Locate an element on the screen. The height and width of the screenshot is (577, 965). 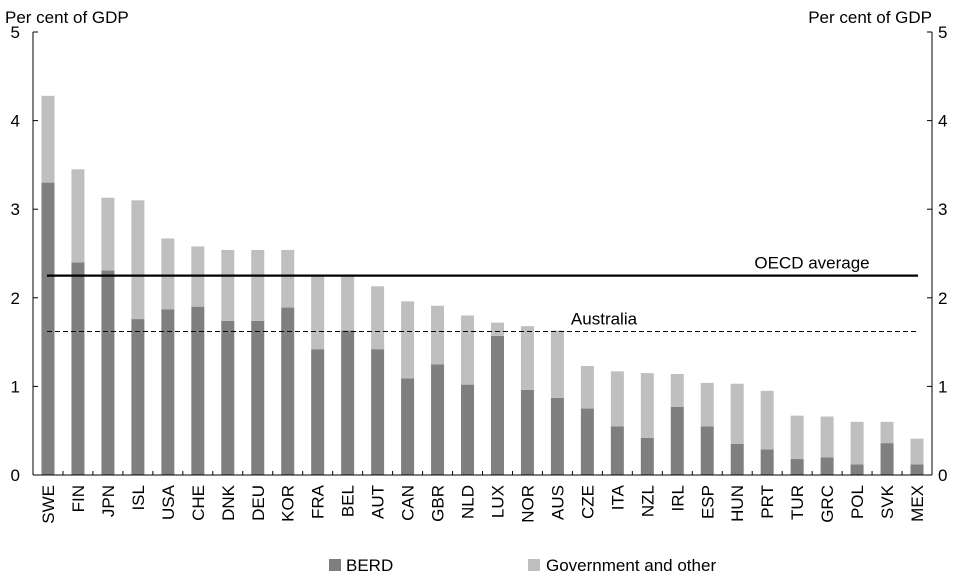
bar-segment-government-and-other-mex is located at coordinates (917, 451).